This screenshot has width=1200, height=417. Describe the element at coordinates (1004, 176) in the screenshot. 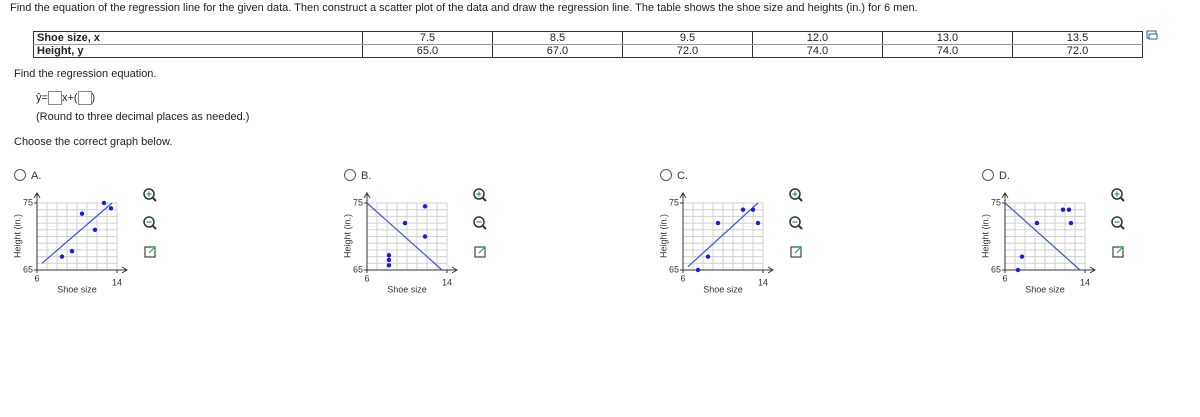

I see `option-label: D.` at that location.